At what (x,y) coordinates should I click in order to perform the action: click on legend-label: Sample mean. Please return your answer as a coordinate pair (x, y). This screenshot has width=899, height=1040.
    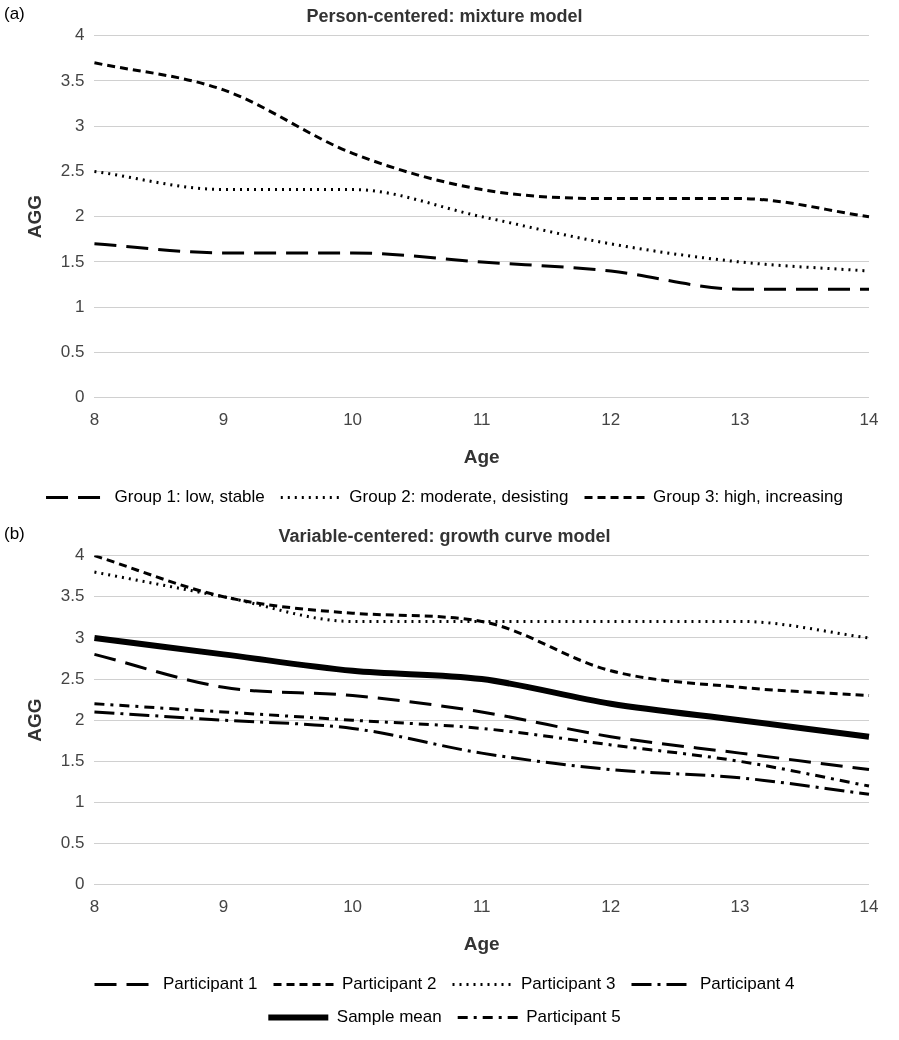
    Looking at the image, I should click on (389, 1017).